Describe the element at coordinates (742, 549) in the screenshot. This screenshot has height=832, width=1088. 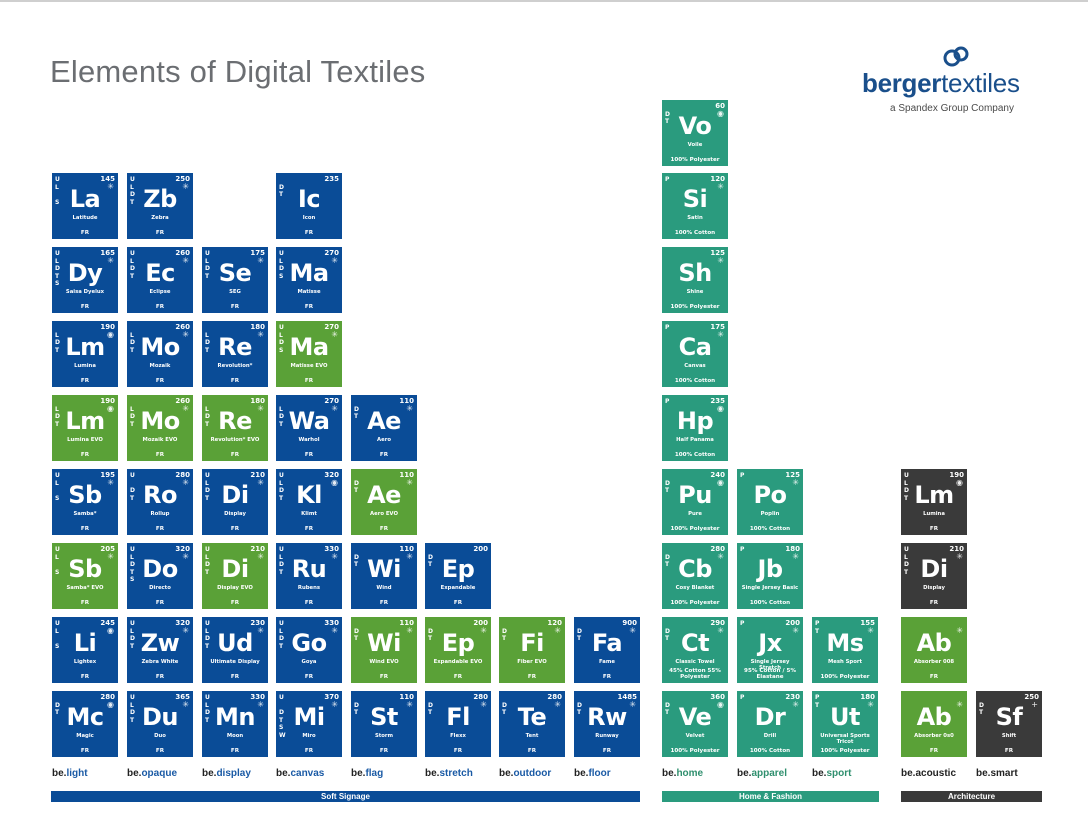
I see `tile-property-codes: P` at that location.